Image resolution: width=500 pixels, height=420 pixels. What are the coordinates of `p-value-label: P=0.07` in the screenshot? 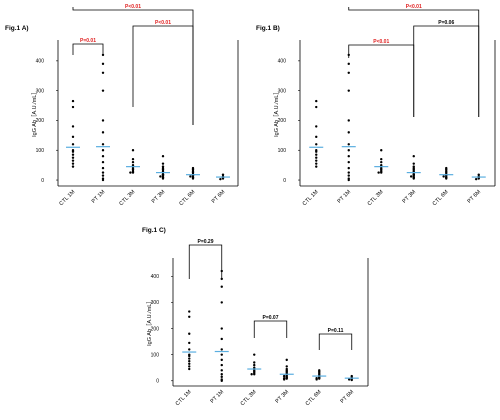 It's located at (271, 318).